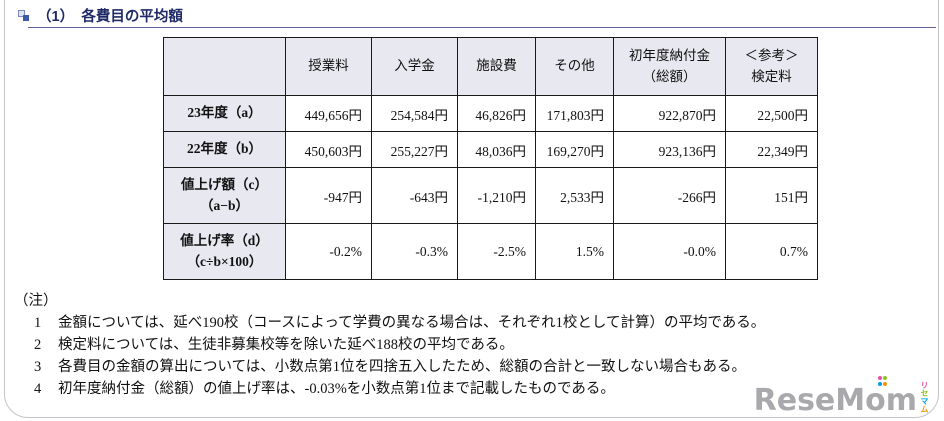  What do you see at coordinates (771, 113) in the screenshot?
I see `cell: 22,500円` at bounding box center [771, 113].